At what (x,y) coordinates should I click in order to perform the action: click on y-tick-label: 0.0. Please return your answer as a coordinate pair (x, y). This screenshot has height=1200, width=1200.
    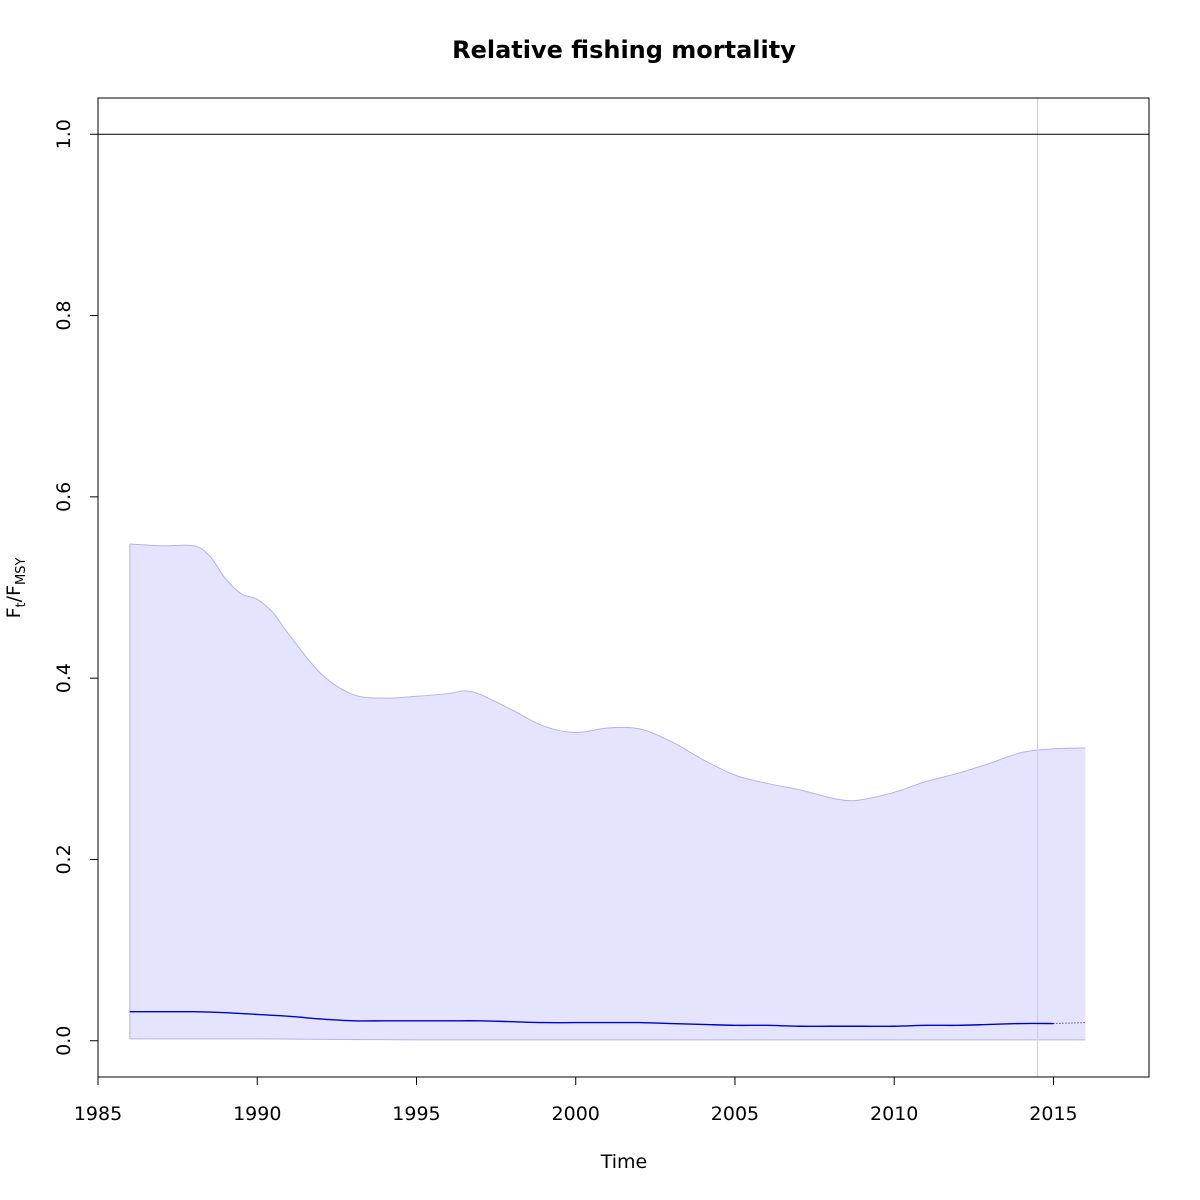
    Looking at the image, I should click on (64, 1041).